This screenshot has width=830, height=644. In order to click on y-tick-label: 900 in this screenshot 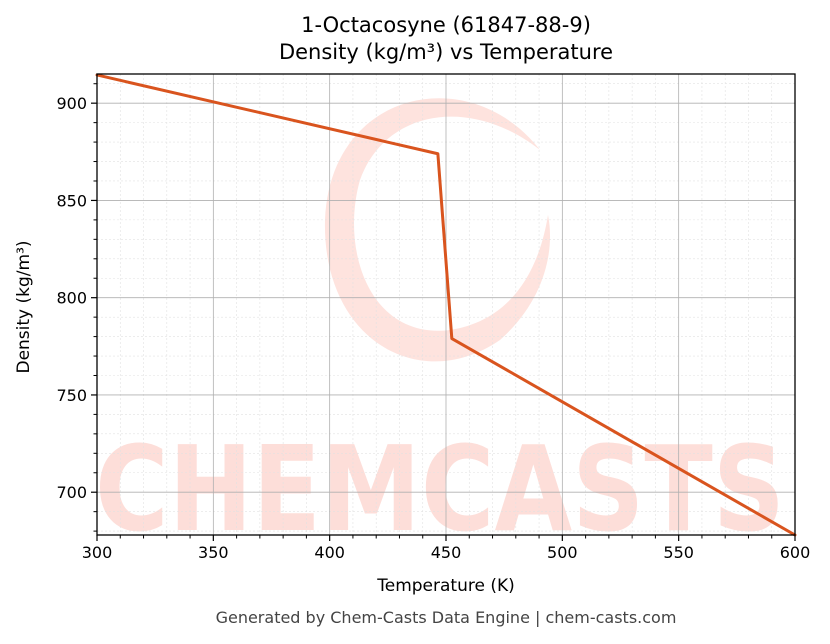, I will do `click(71, 103)`.